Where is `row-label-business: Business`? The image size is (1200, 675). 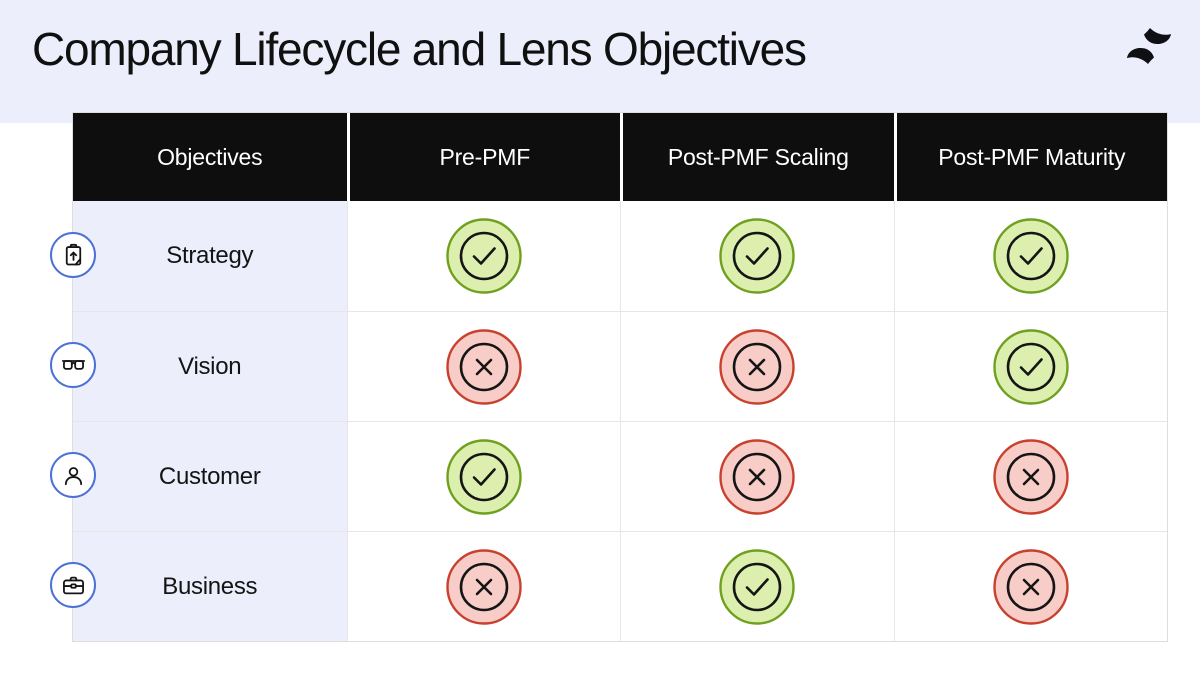 row-label-business: Business is located at coordinates (210, 586).